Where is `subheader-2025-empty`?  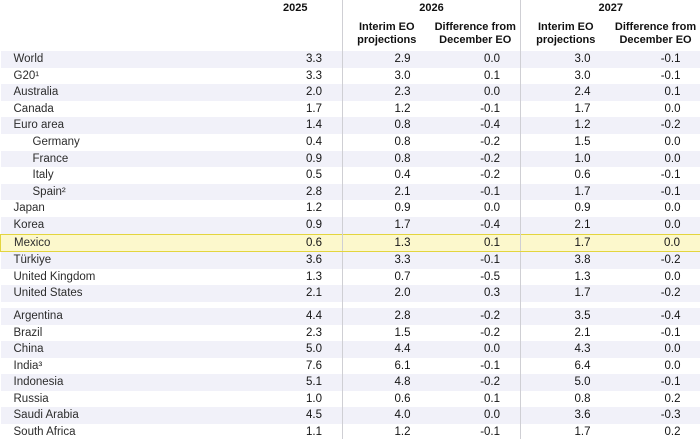 subheader-2025-empty is located at coordinates (296, 33).